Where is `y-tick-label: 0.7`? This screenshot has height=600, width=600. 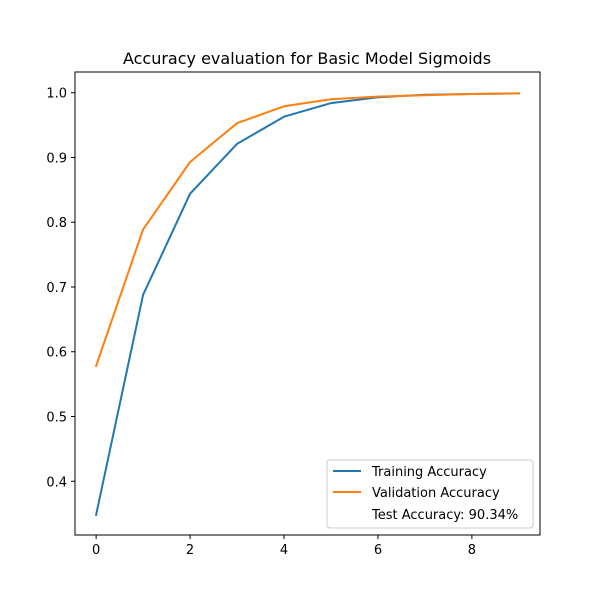
y-tick-label: 0.7 is located at coordinates (56, 288).